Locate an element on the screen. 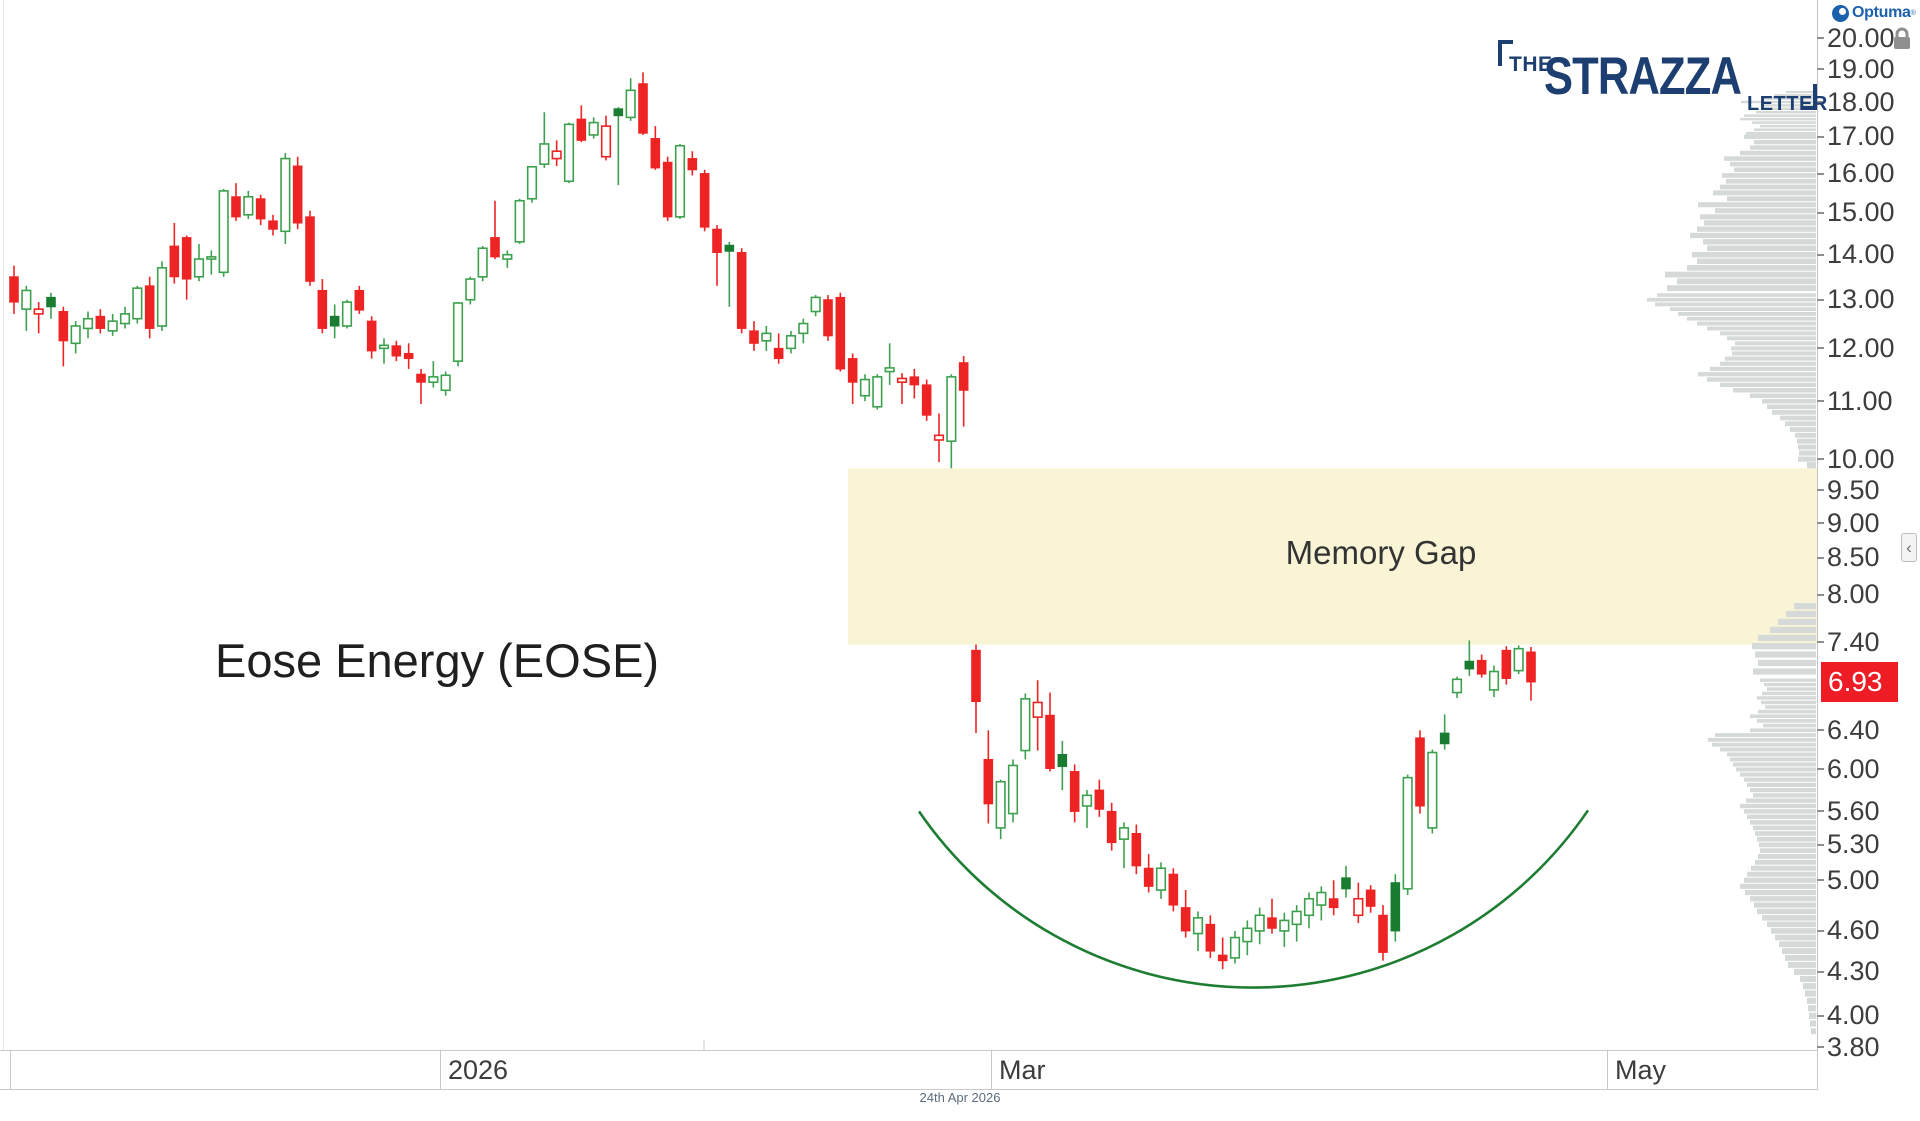 This screenshot has width=1920, height=1121. price-axis-label: 5.60 is located at coordinates (1853, 810).